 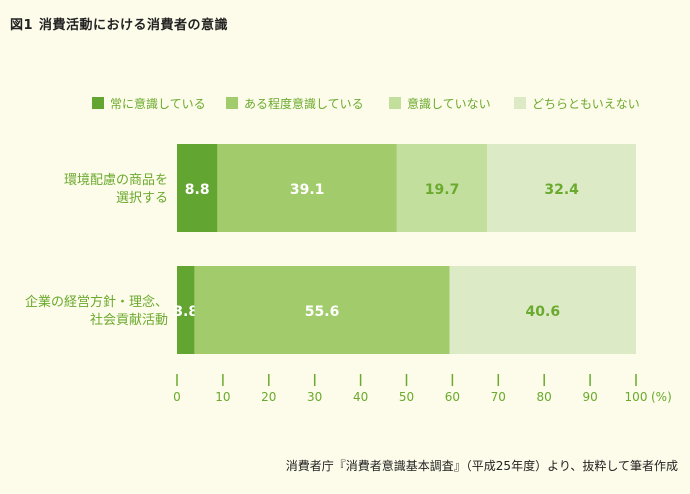 What do you see at coordinates (134, 25) in the screenshot?
I see `figure-title-text: 消費活動における消費者の意識` at bounding box center [134, 25].